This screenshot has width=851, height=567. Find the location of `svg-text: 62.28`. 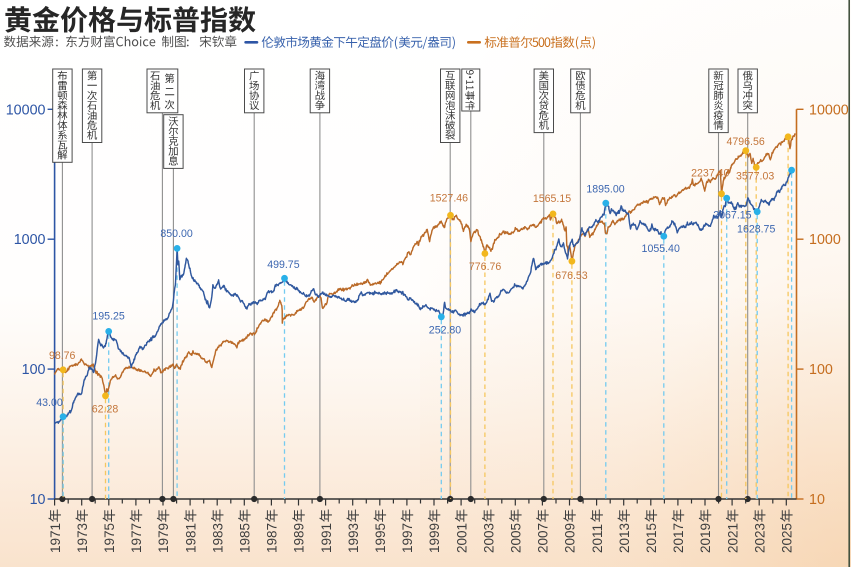

svg-text: 62.28 is located at coordinates (105, 410).